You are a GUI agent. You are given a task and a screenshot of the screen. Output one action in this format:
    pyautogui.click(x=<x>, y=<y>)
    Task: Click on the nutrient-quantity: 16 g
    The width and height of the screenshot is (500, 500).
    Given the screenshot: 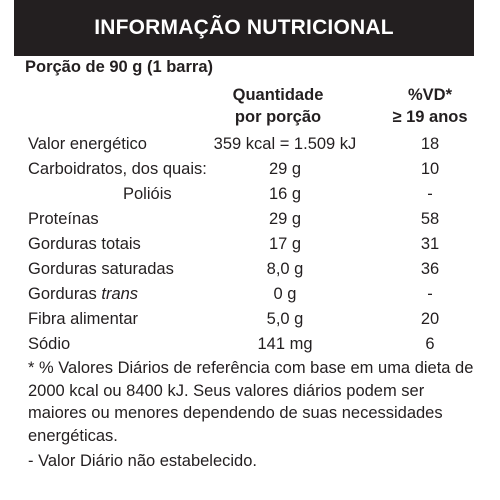 What is the action you would take?
    pyautogui.click(x=285, y=194)
    